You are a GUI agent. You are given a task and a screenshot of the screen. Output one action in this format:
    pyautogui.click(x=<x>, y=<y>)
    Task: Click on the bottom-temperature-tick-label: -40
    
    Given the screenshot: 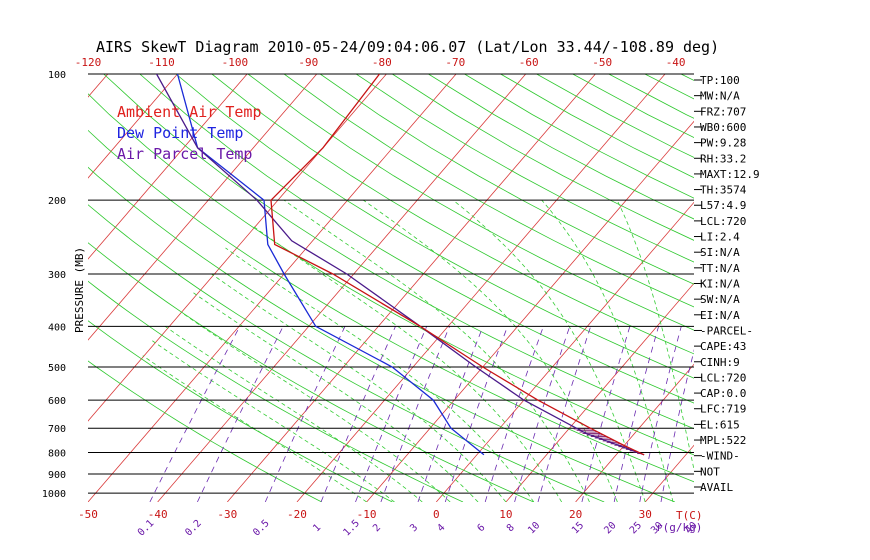 What is the action you would take?
    pyautogui.click(x=158, y=514)
    